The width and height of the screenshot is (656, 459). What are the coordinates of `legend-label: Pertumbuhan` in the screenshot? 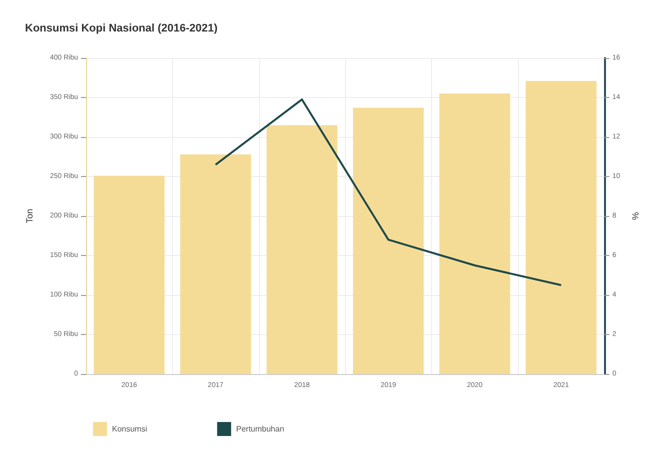 It's located at (260, 429).